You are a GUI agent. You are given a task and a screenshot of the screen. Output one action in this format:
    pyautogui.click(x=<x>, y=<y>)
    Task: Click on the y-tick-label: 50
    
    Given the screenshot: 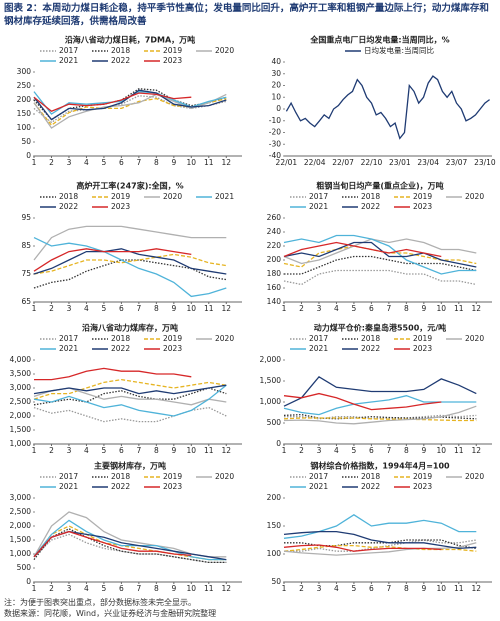 What is the action you would take?
    pyautogui.click(x=26, y=141)
    